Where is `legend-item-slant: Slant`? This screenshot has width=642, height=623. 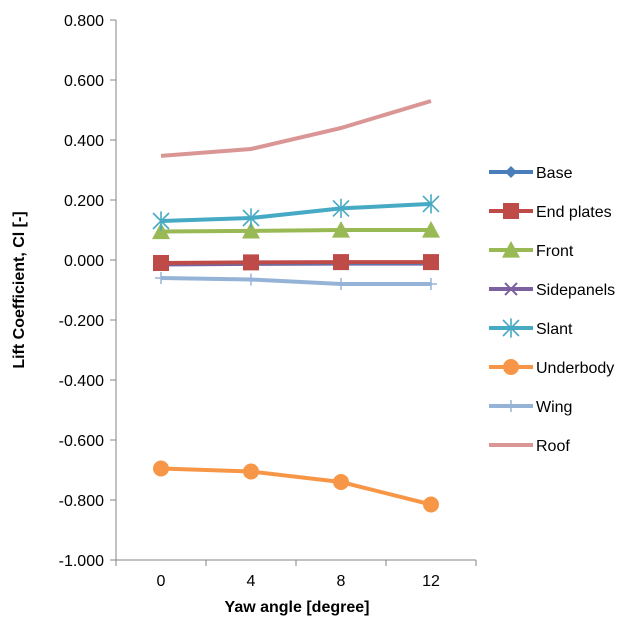
legend-item-slant: Slant is located at coordinates (531, 328).